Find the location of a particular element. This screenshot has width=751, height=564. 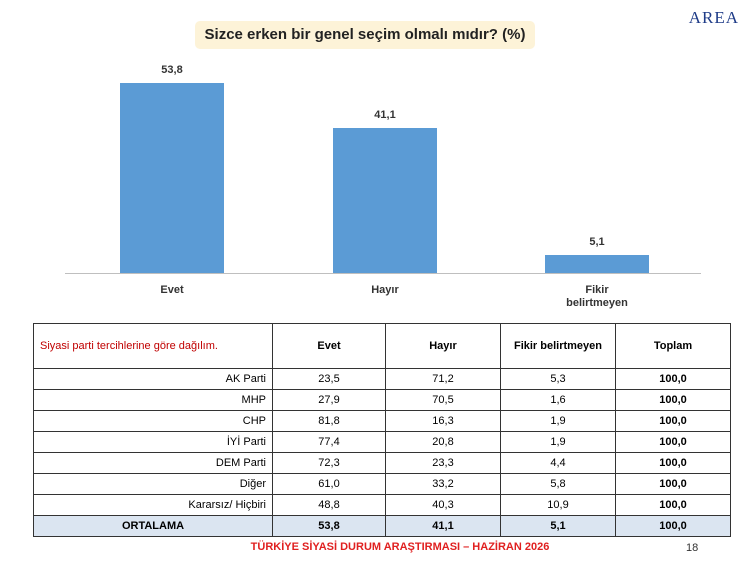

table-cell: 40,3 is located at coordinates (443, 505).